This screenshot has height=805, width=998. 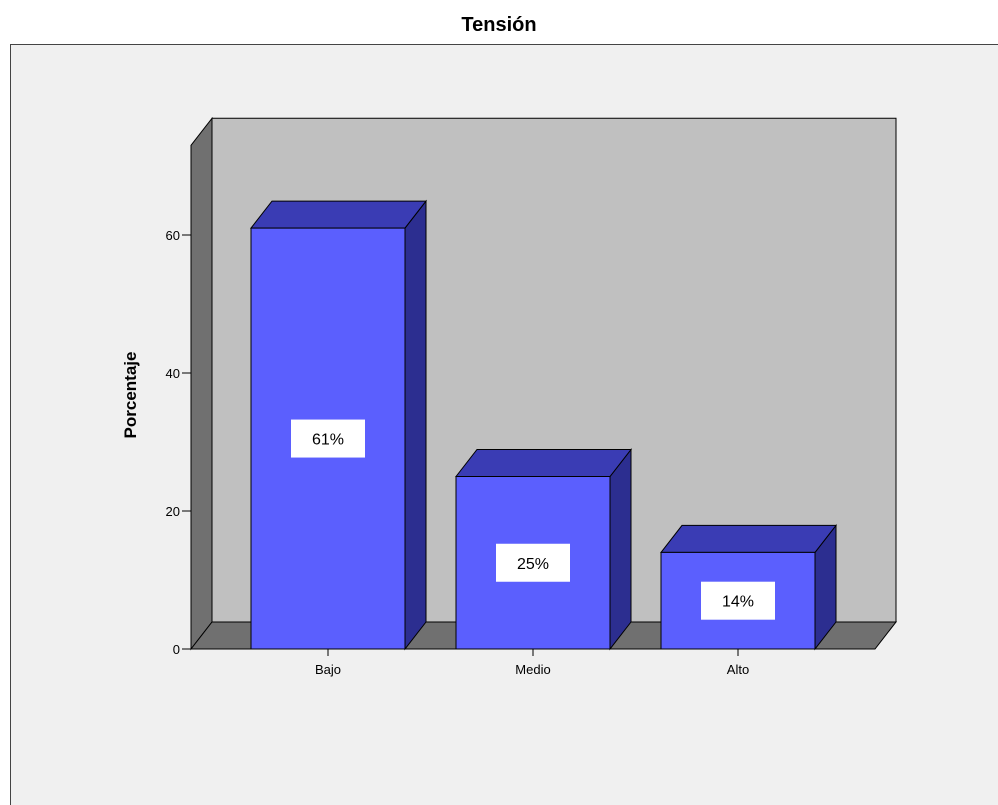 I want to click on y-axis: 0 20 40 60, so click(x=178, y=442).